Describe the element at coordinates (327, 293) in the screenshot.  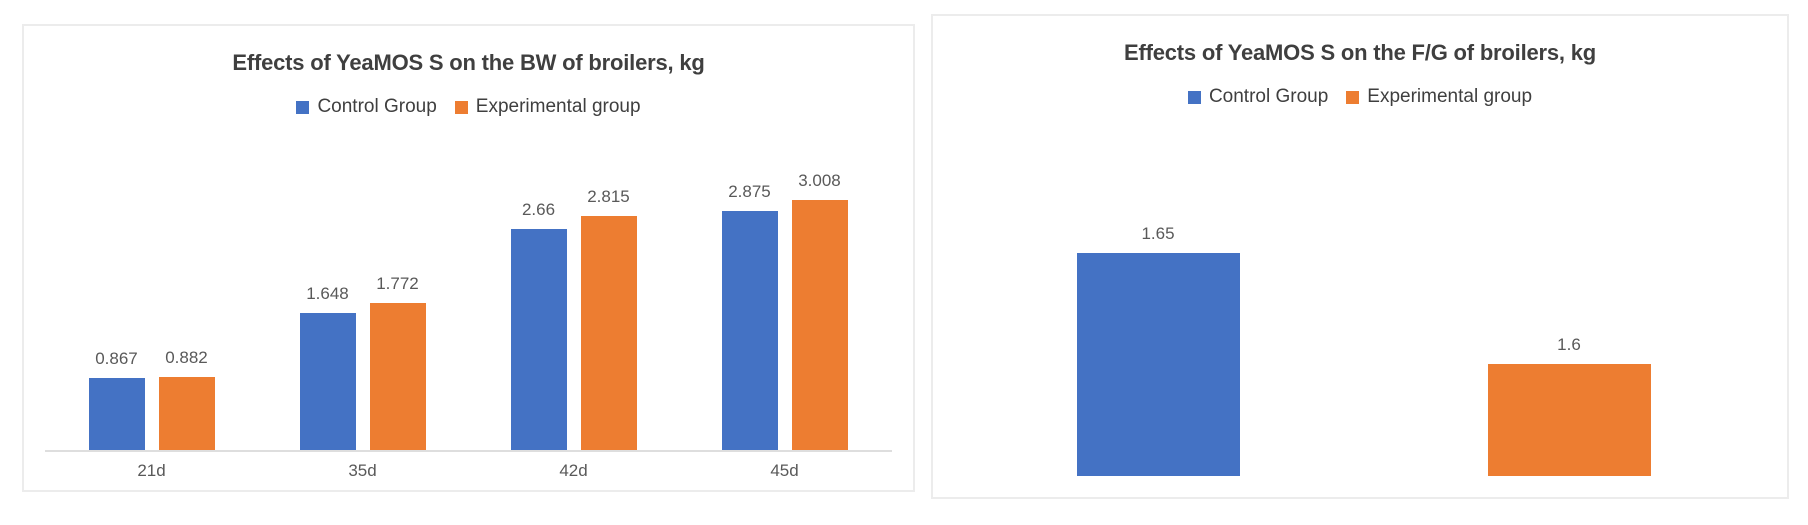
I see `bar-value-label: 1.648` at that location.